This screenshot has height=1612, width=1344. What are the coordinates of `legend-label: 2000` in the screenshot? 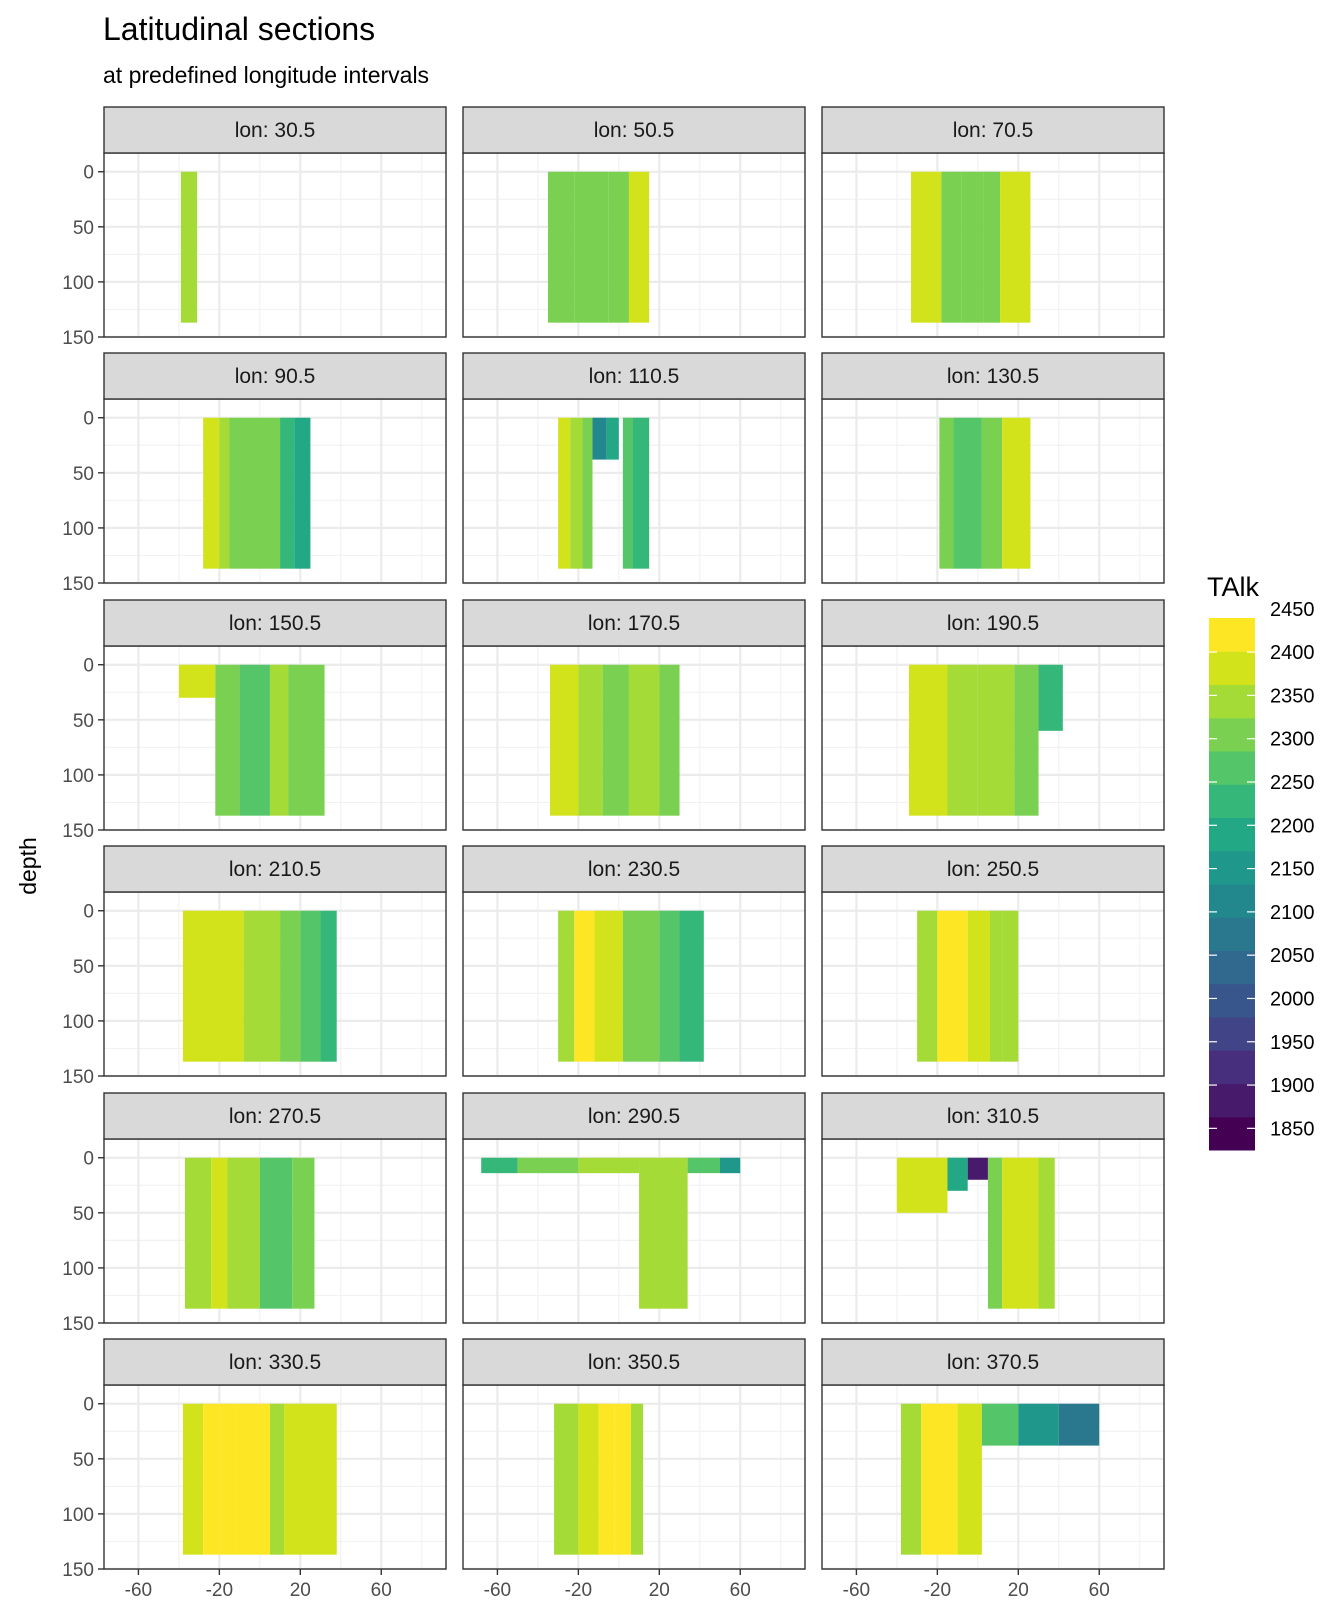 It's located at (1292, 999).